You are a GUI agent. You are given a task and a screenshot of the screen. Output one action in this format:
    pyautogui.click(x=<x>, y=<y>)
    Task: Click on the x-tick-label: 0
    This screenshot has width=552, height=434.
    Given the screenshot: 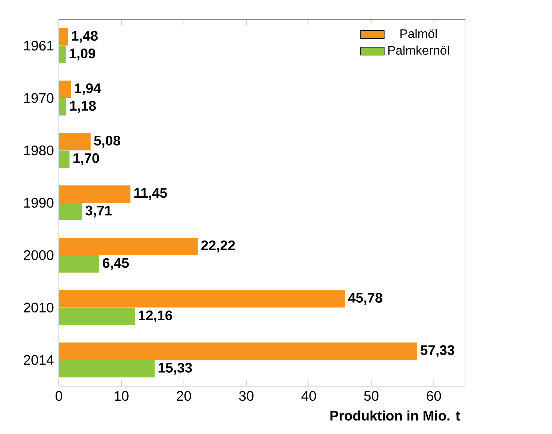 What is the action you would take?
    pyautogui.click(x=59, y=396)
    